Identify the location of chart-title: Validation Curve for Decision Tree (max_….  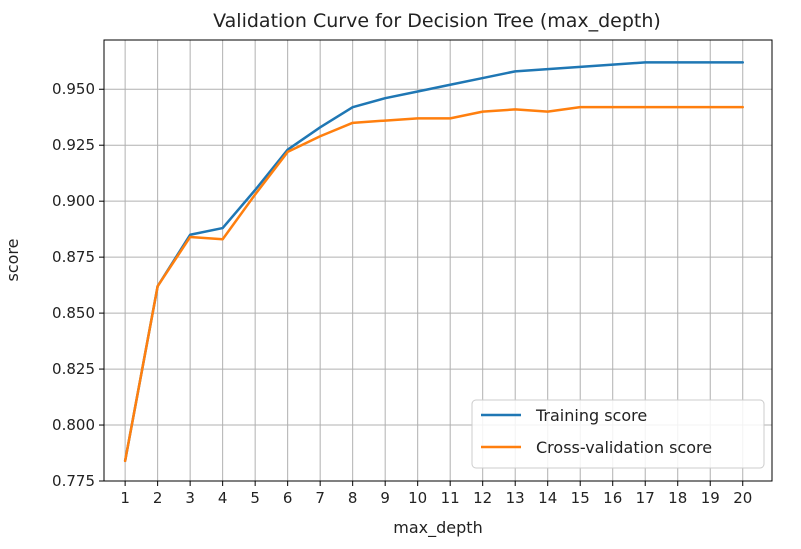
(437, 21).